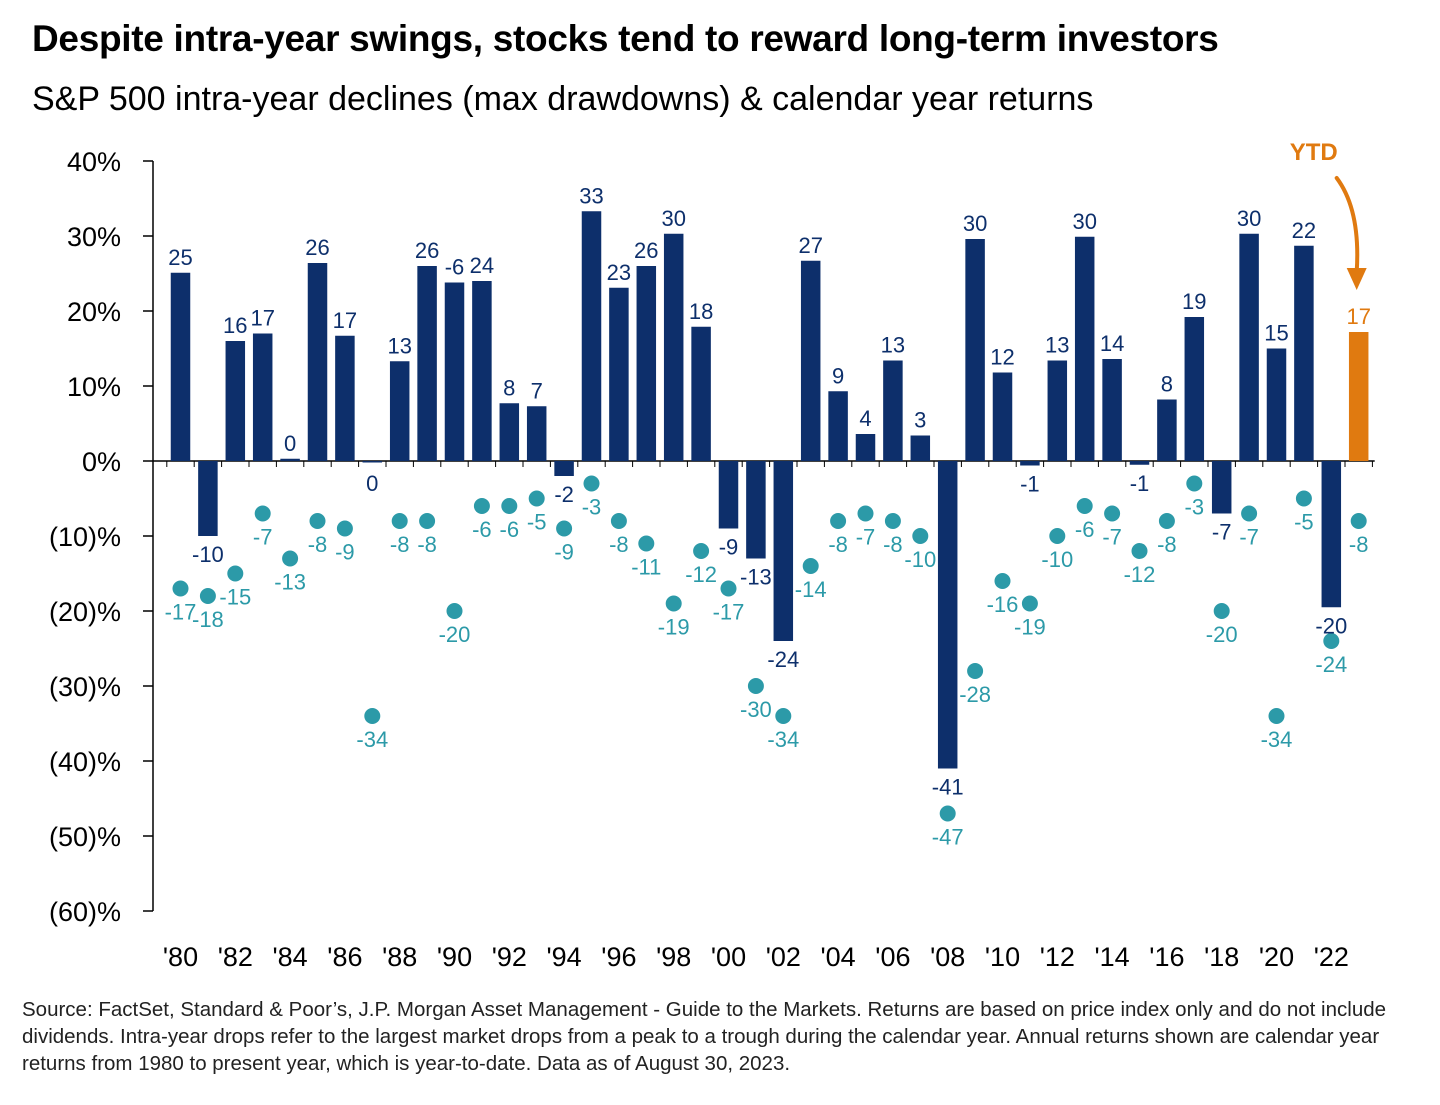 This screenshot has height=1105, width=1440. What do you see at coordinates (208, 554) in the screenshot?
I see `return-label: -10` at bounding box center [208, 554].